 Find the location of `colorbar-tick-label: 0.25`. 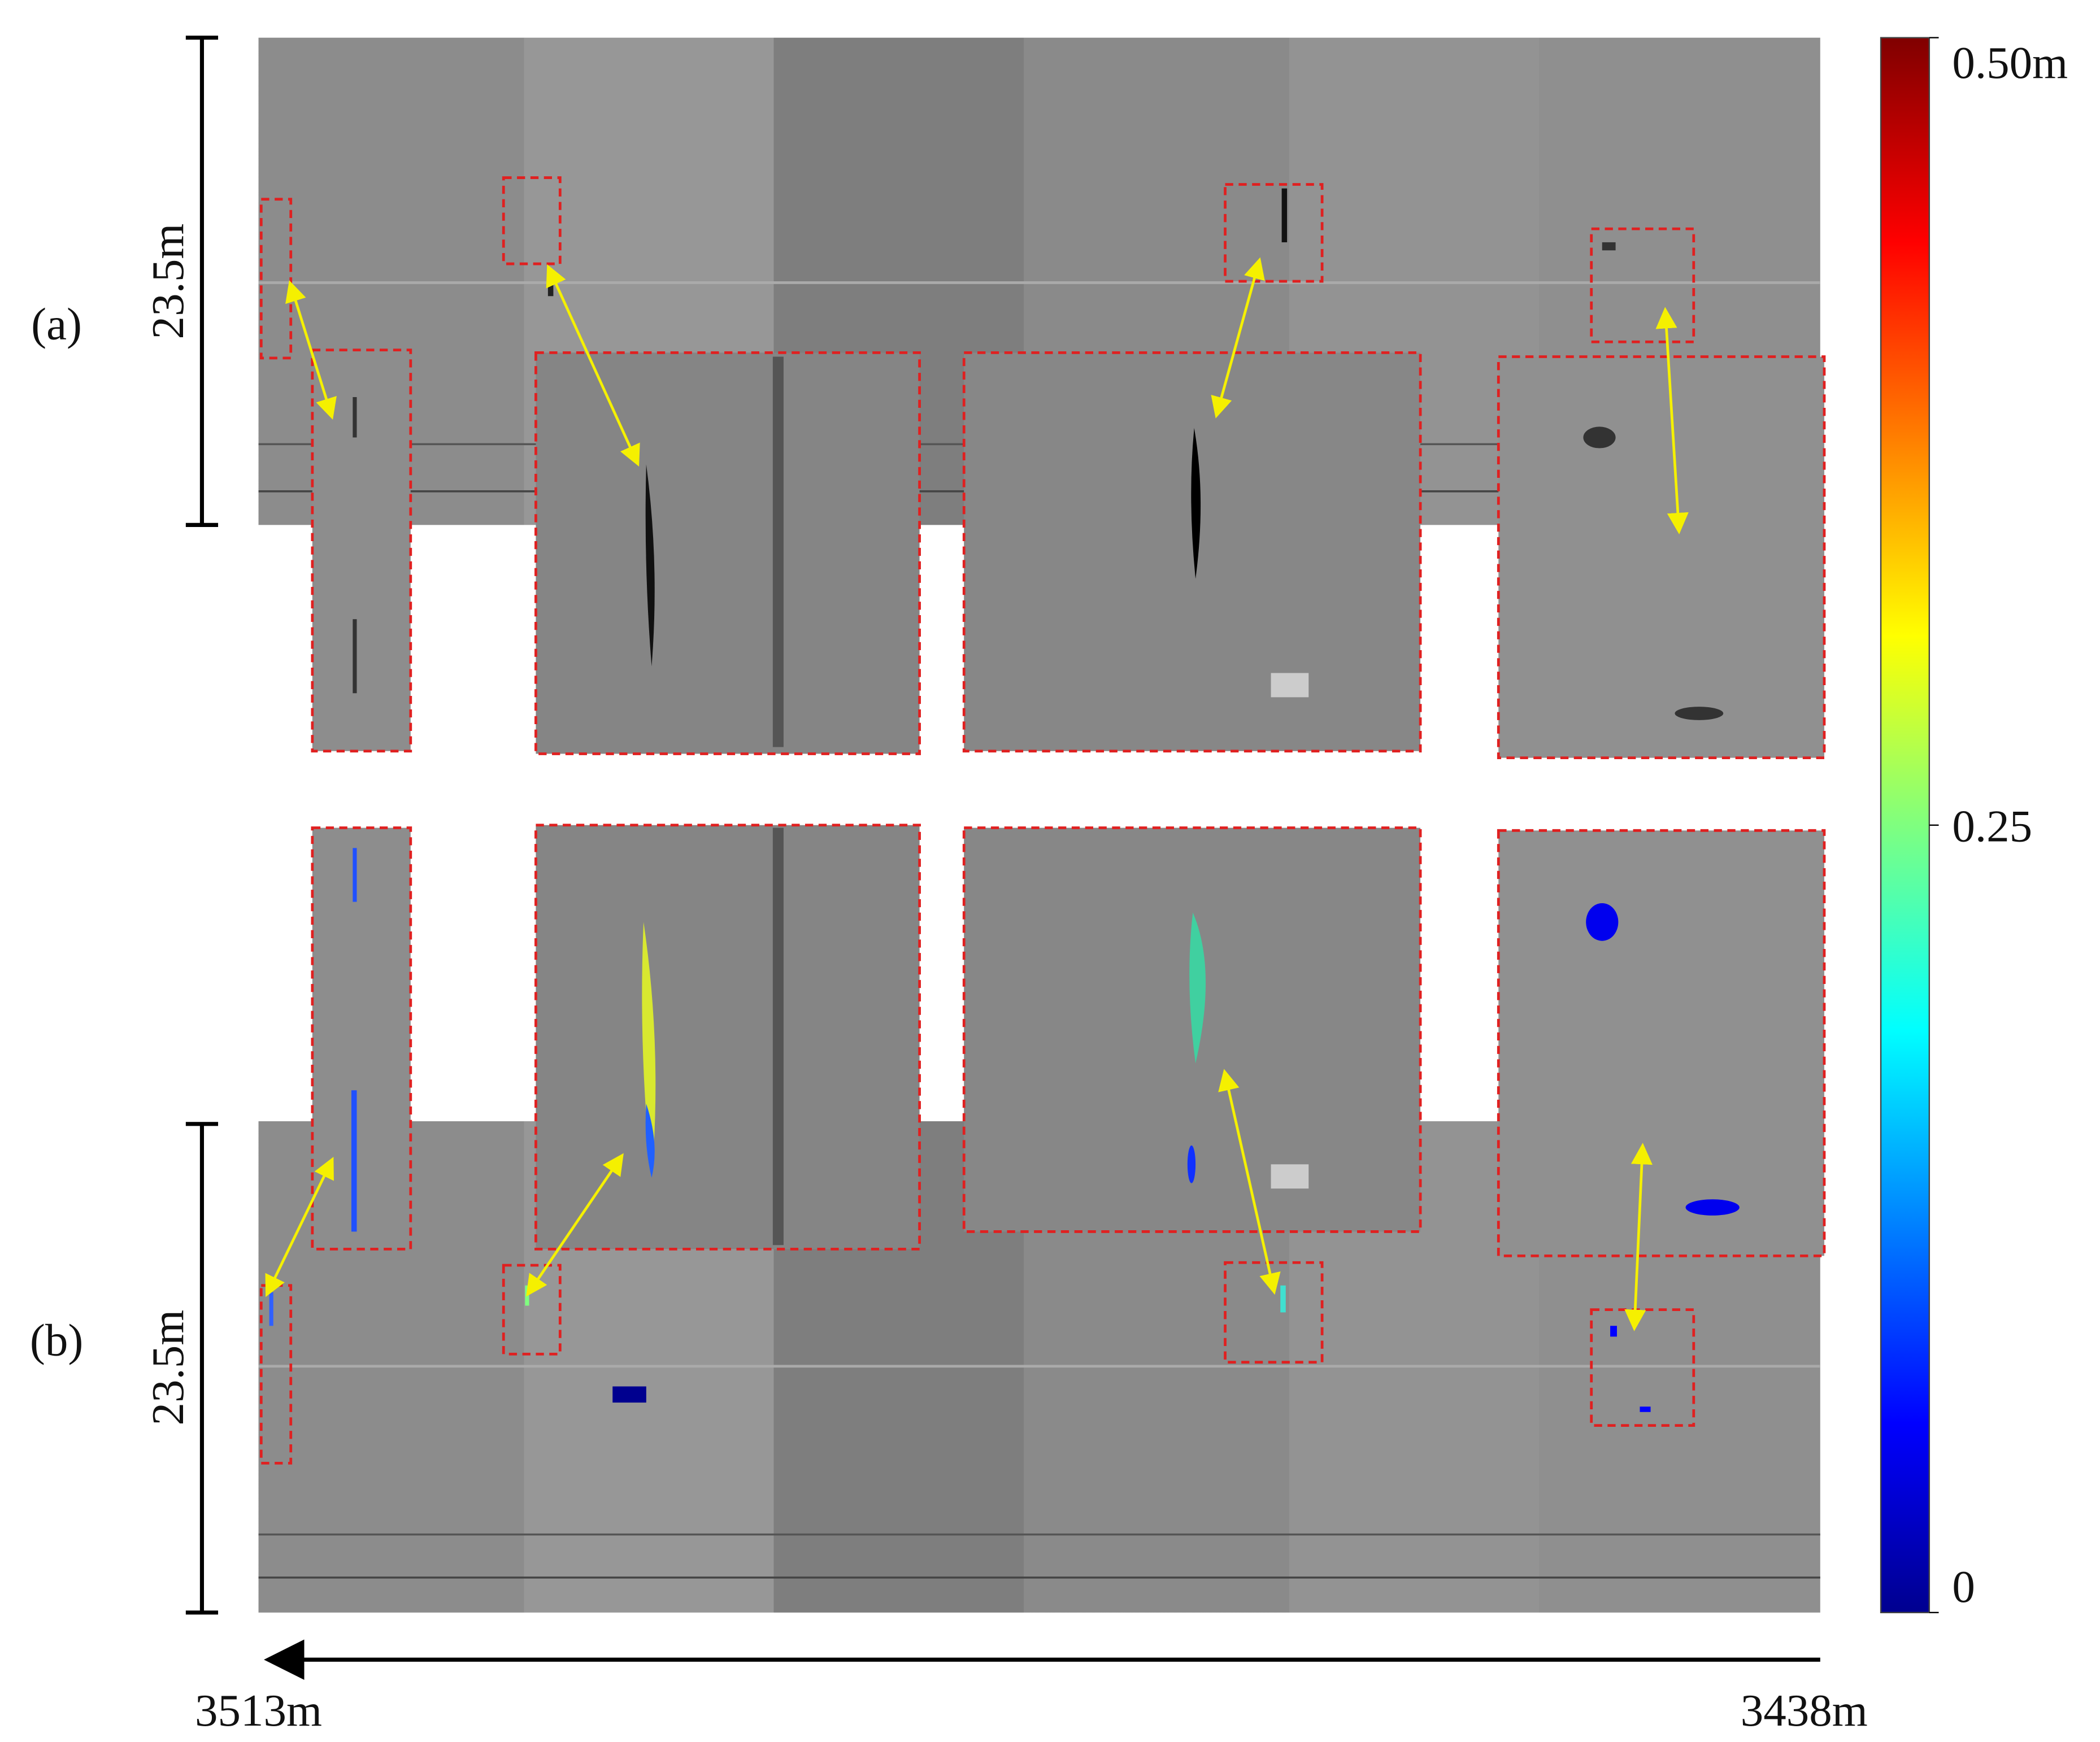

colorbar-tick-label: 0.25 is located at coordinates (1992, 825).